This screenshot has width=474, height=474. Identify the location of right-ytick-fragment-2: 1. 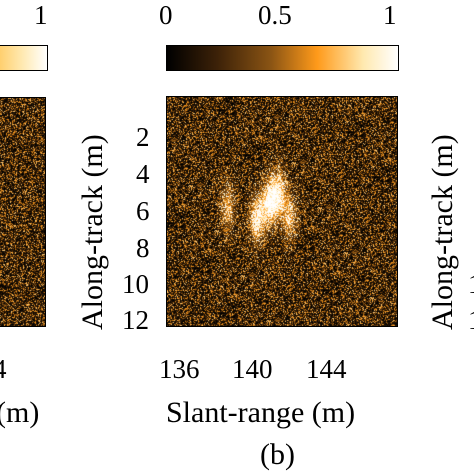
(471, 320).